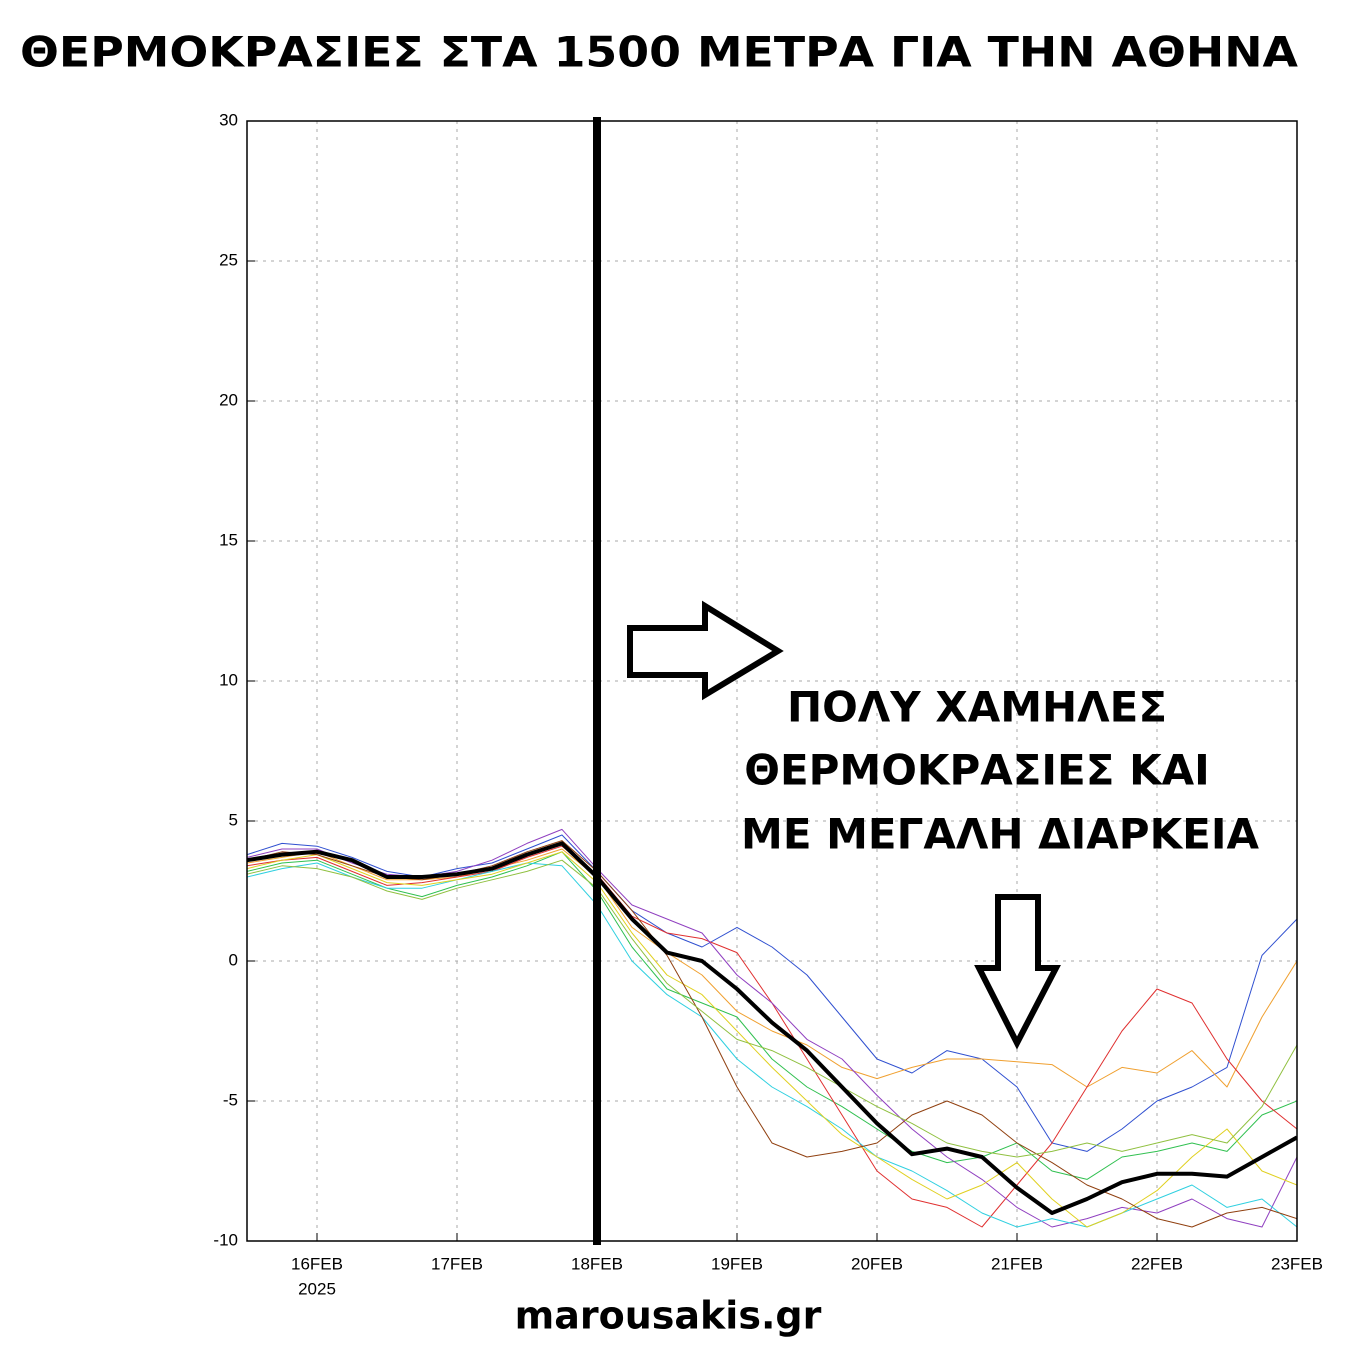  Describe the element at coordinates (228, 399) in the screenshot. I see `y-tick-label: 20` at that location.